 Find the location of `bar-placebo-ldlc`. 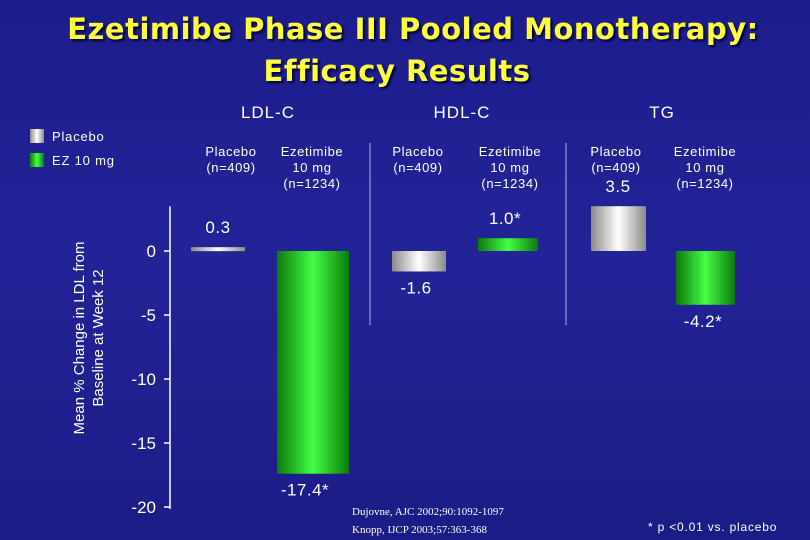

bar-placebo-ldlc is located at coordinates (218, 249).